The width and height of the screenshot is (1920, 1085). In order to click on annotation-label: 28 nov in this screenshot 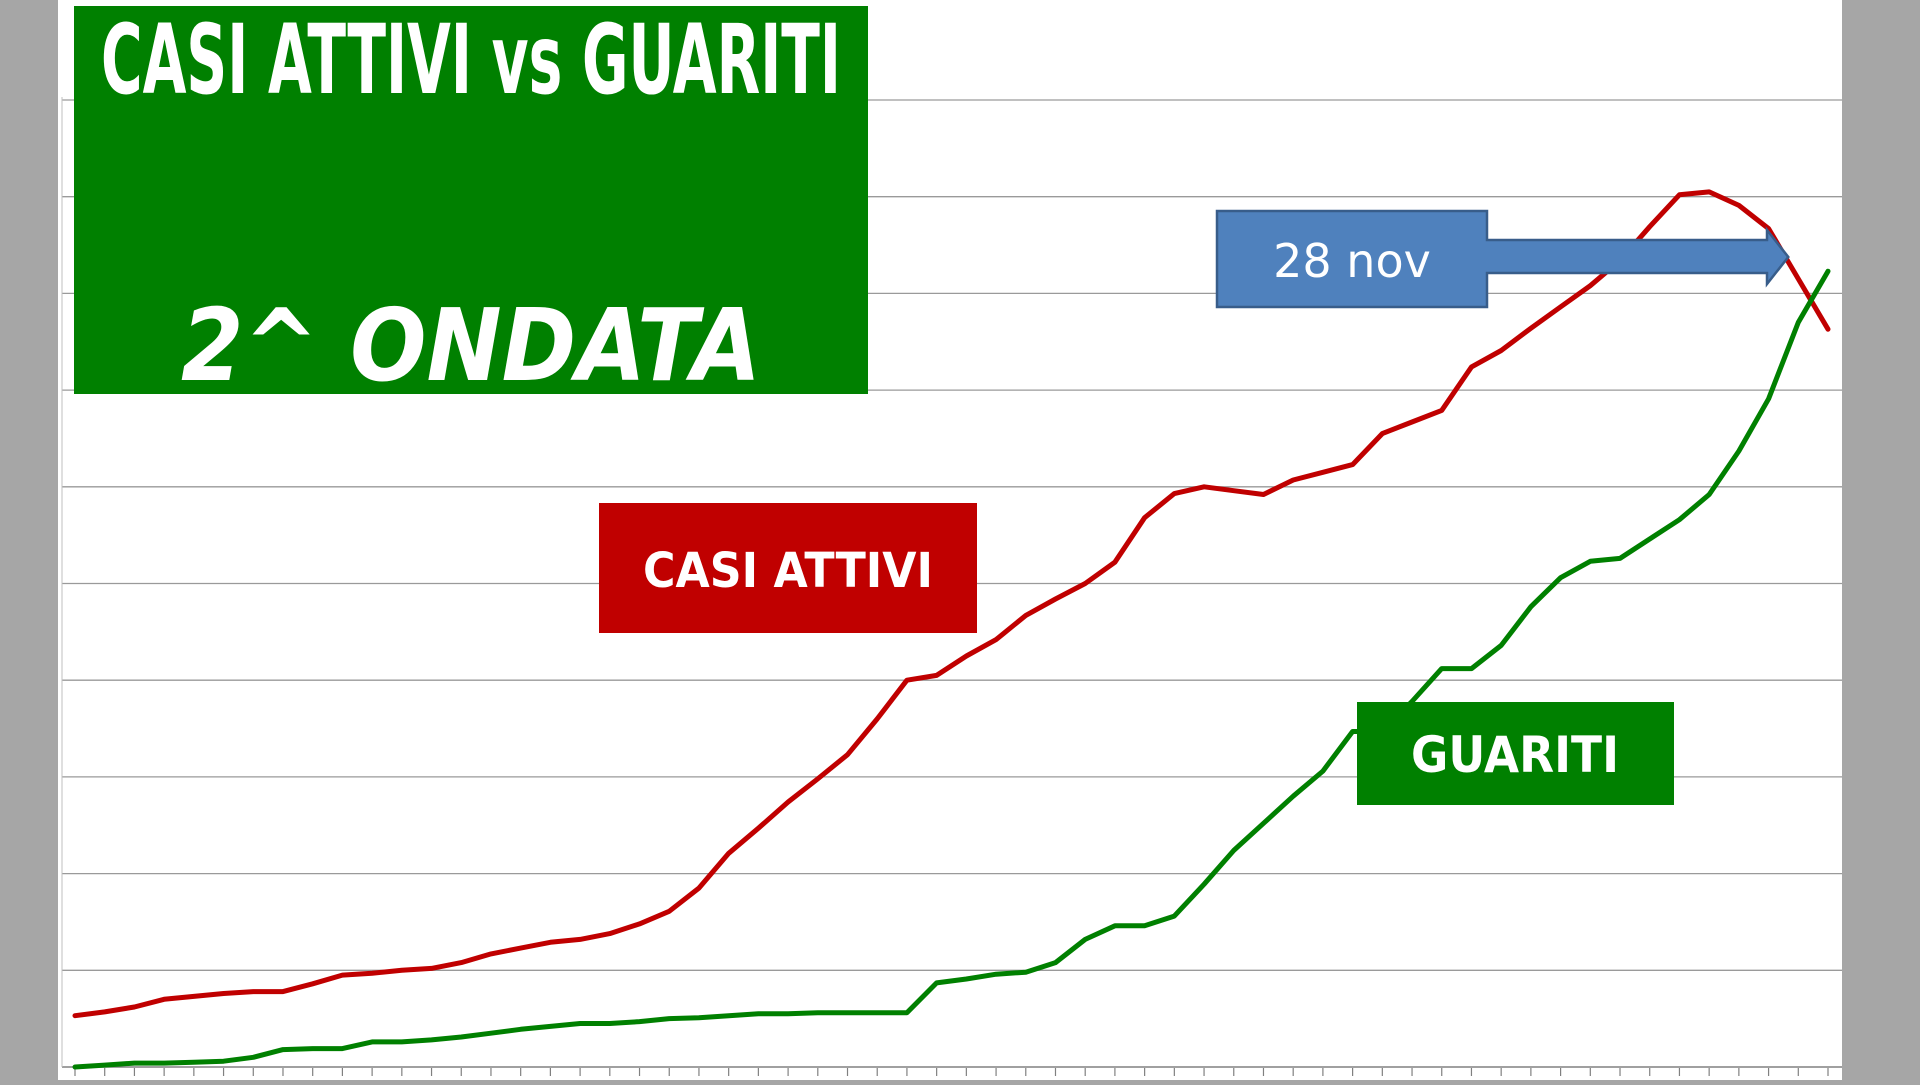, I will do `click(1352, 261)`.